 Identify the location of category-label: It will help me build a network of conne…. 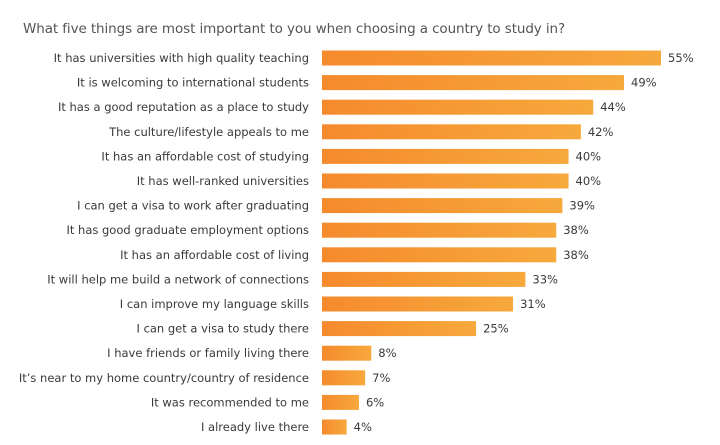
(178, 279).